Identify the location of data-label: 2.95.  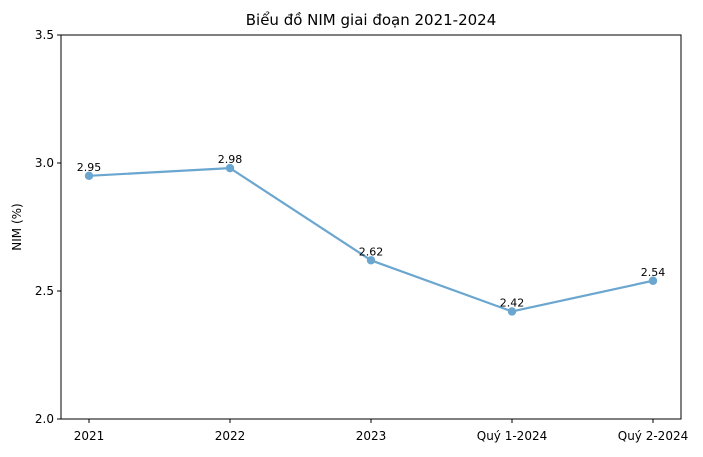
(89, 167).